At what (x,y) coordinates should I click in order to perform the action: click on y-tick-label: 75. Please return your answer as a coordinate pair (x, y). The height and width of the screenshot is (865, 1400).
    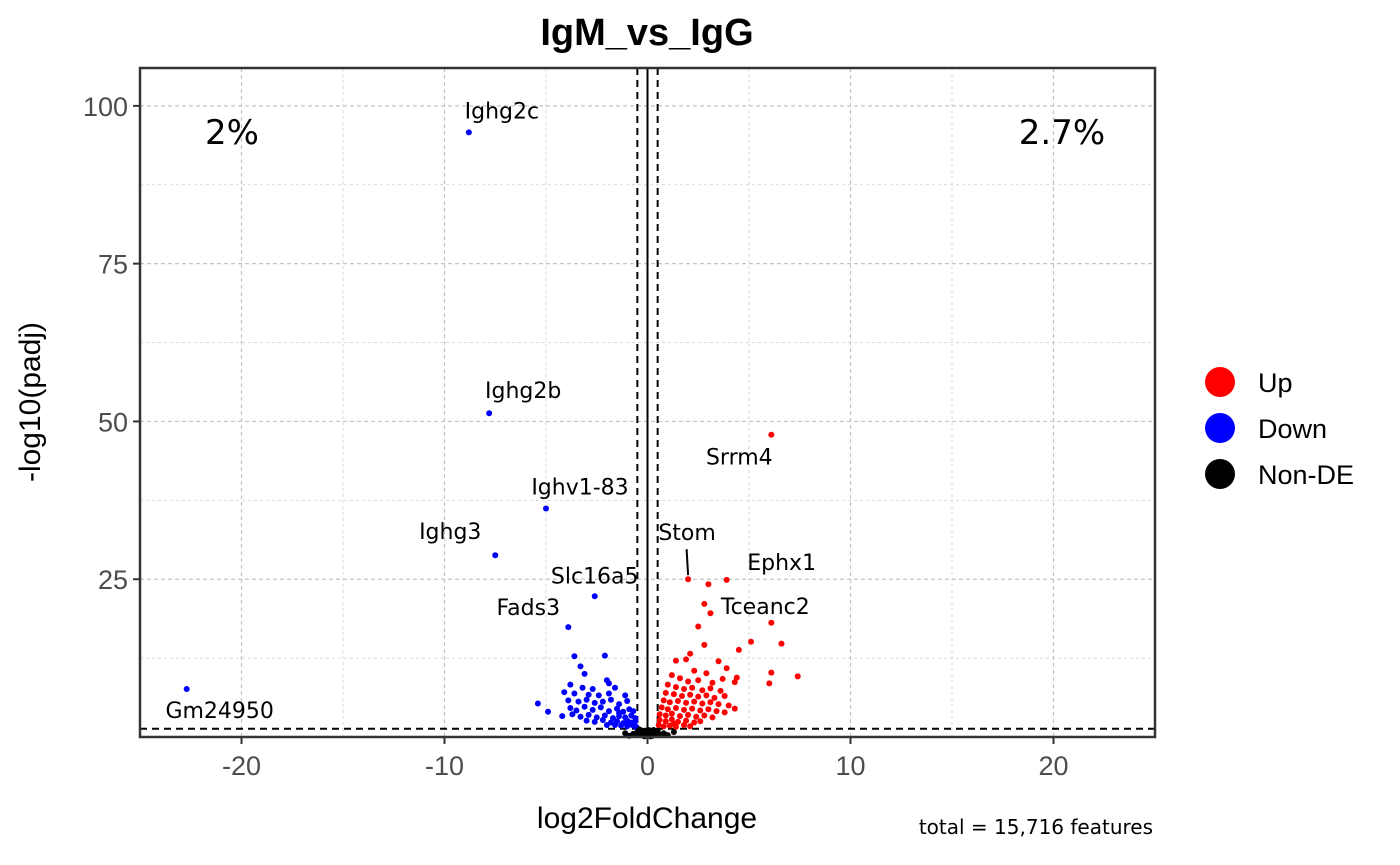
    Looking at the image, I should click on (113, 265).